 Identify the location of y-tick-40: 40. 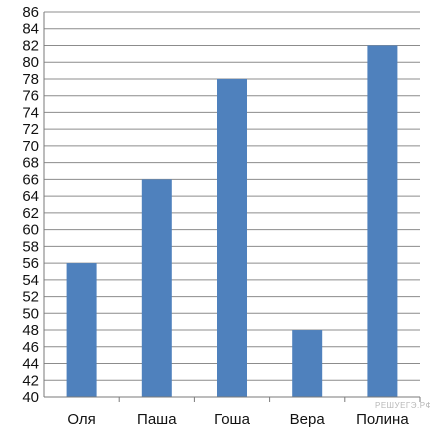
(30, 397).